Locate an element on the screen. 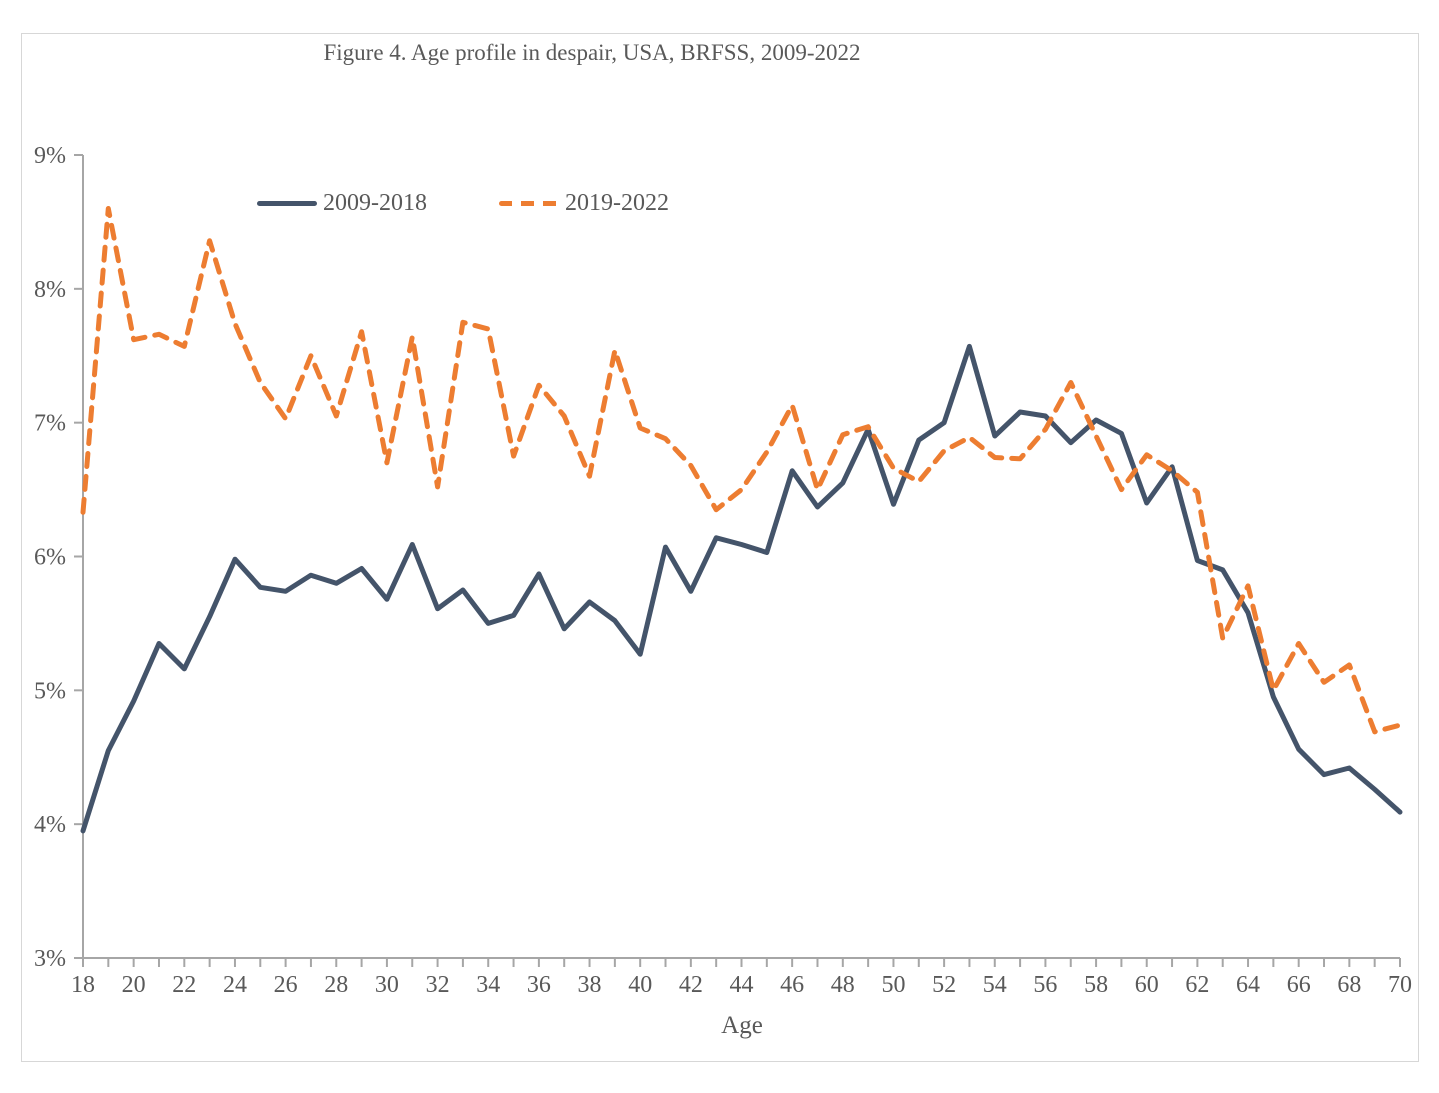 The width and height of the screenshot is (1439, 1093). x-tick-label: 18 is located at coordinates (83, 985).